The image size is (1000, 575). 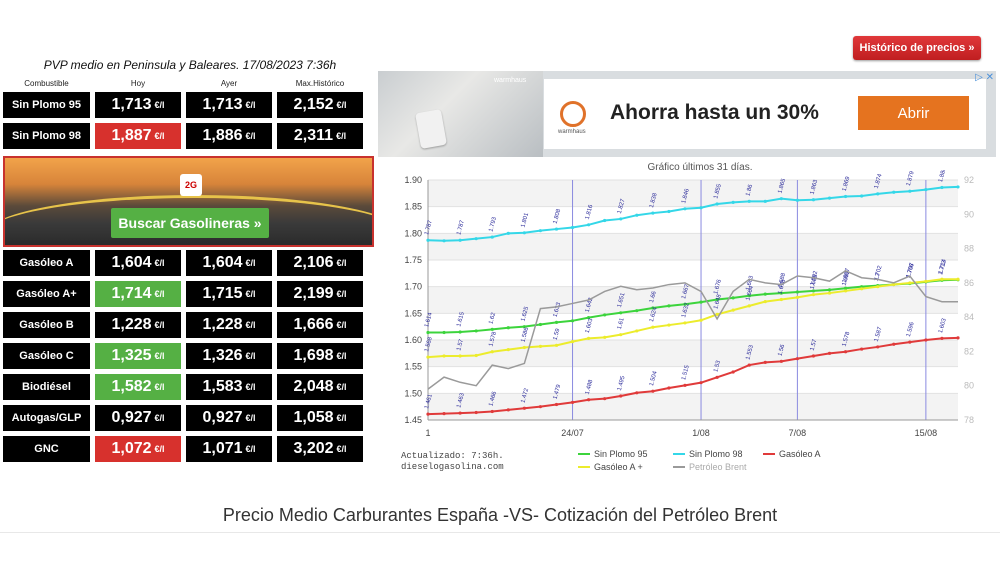 I want to click on fuel-name: Autogas/GLP, so click(x=46, y=418).